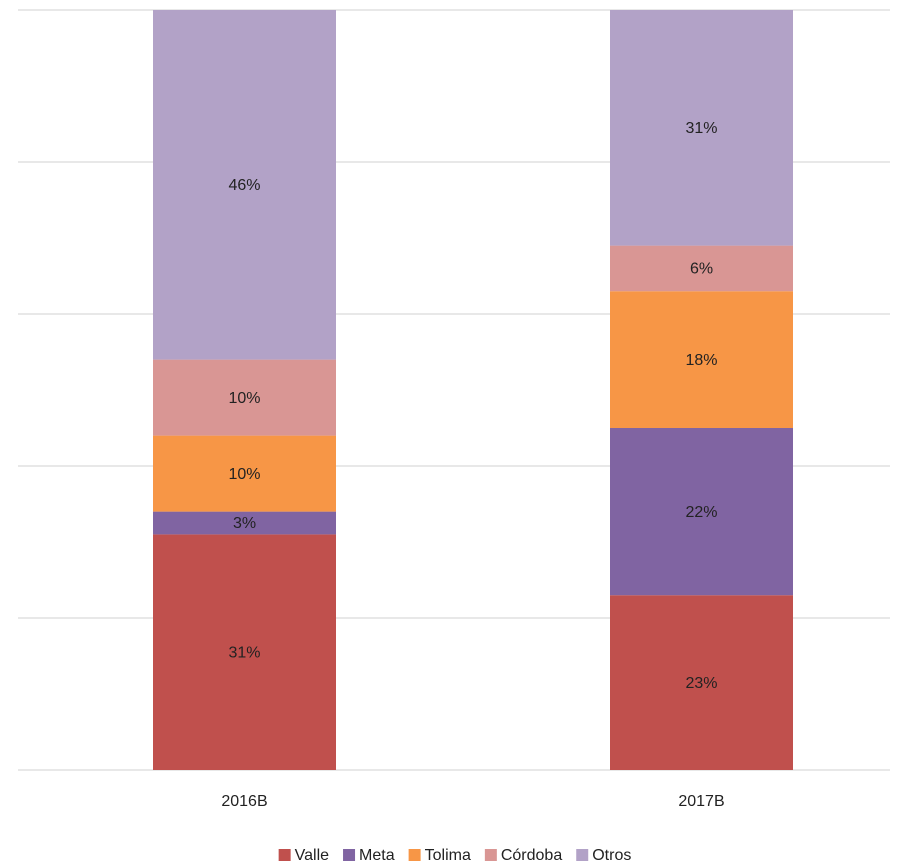  I want to click on data-label: 18%, so click(701, 360).